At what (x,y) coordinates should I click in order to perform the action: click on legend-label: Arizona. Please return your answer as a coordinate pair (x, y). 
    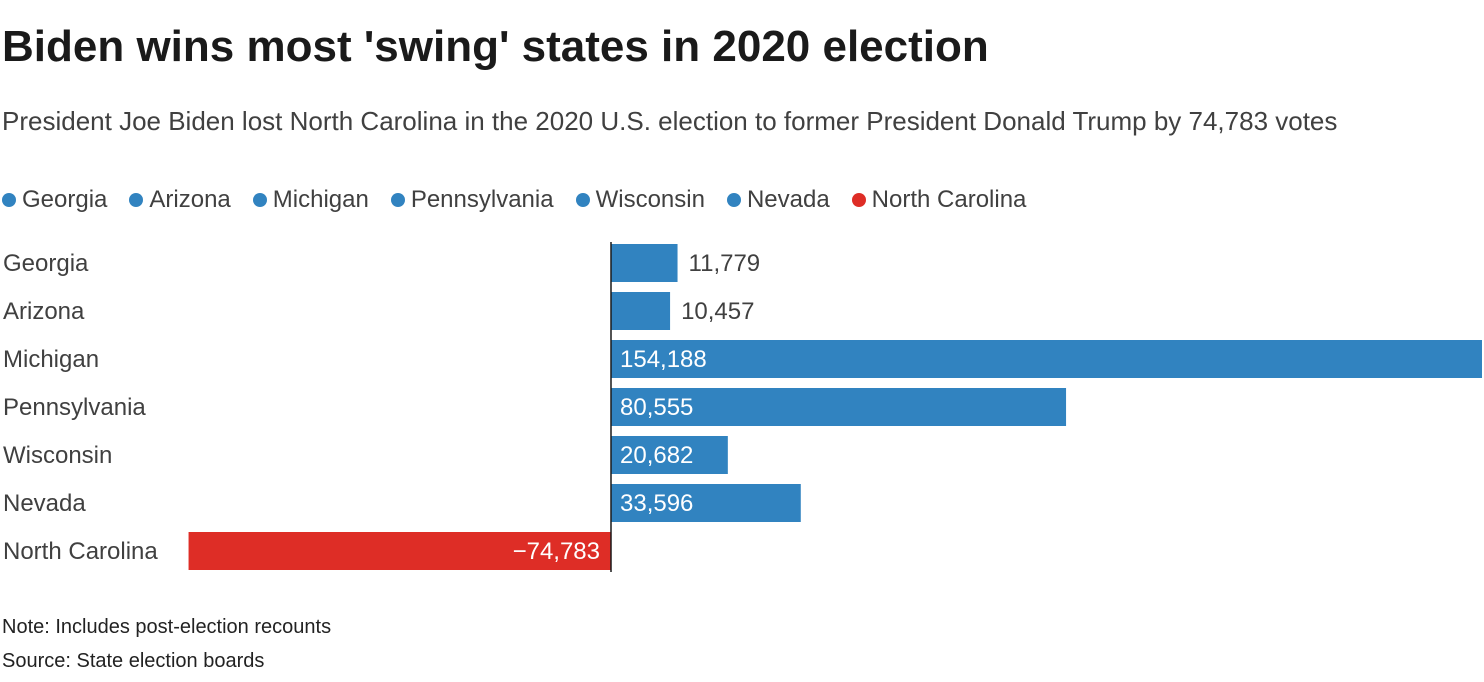
    Looking at the image, I should click on (190, 199).